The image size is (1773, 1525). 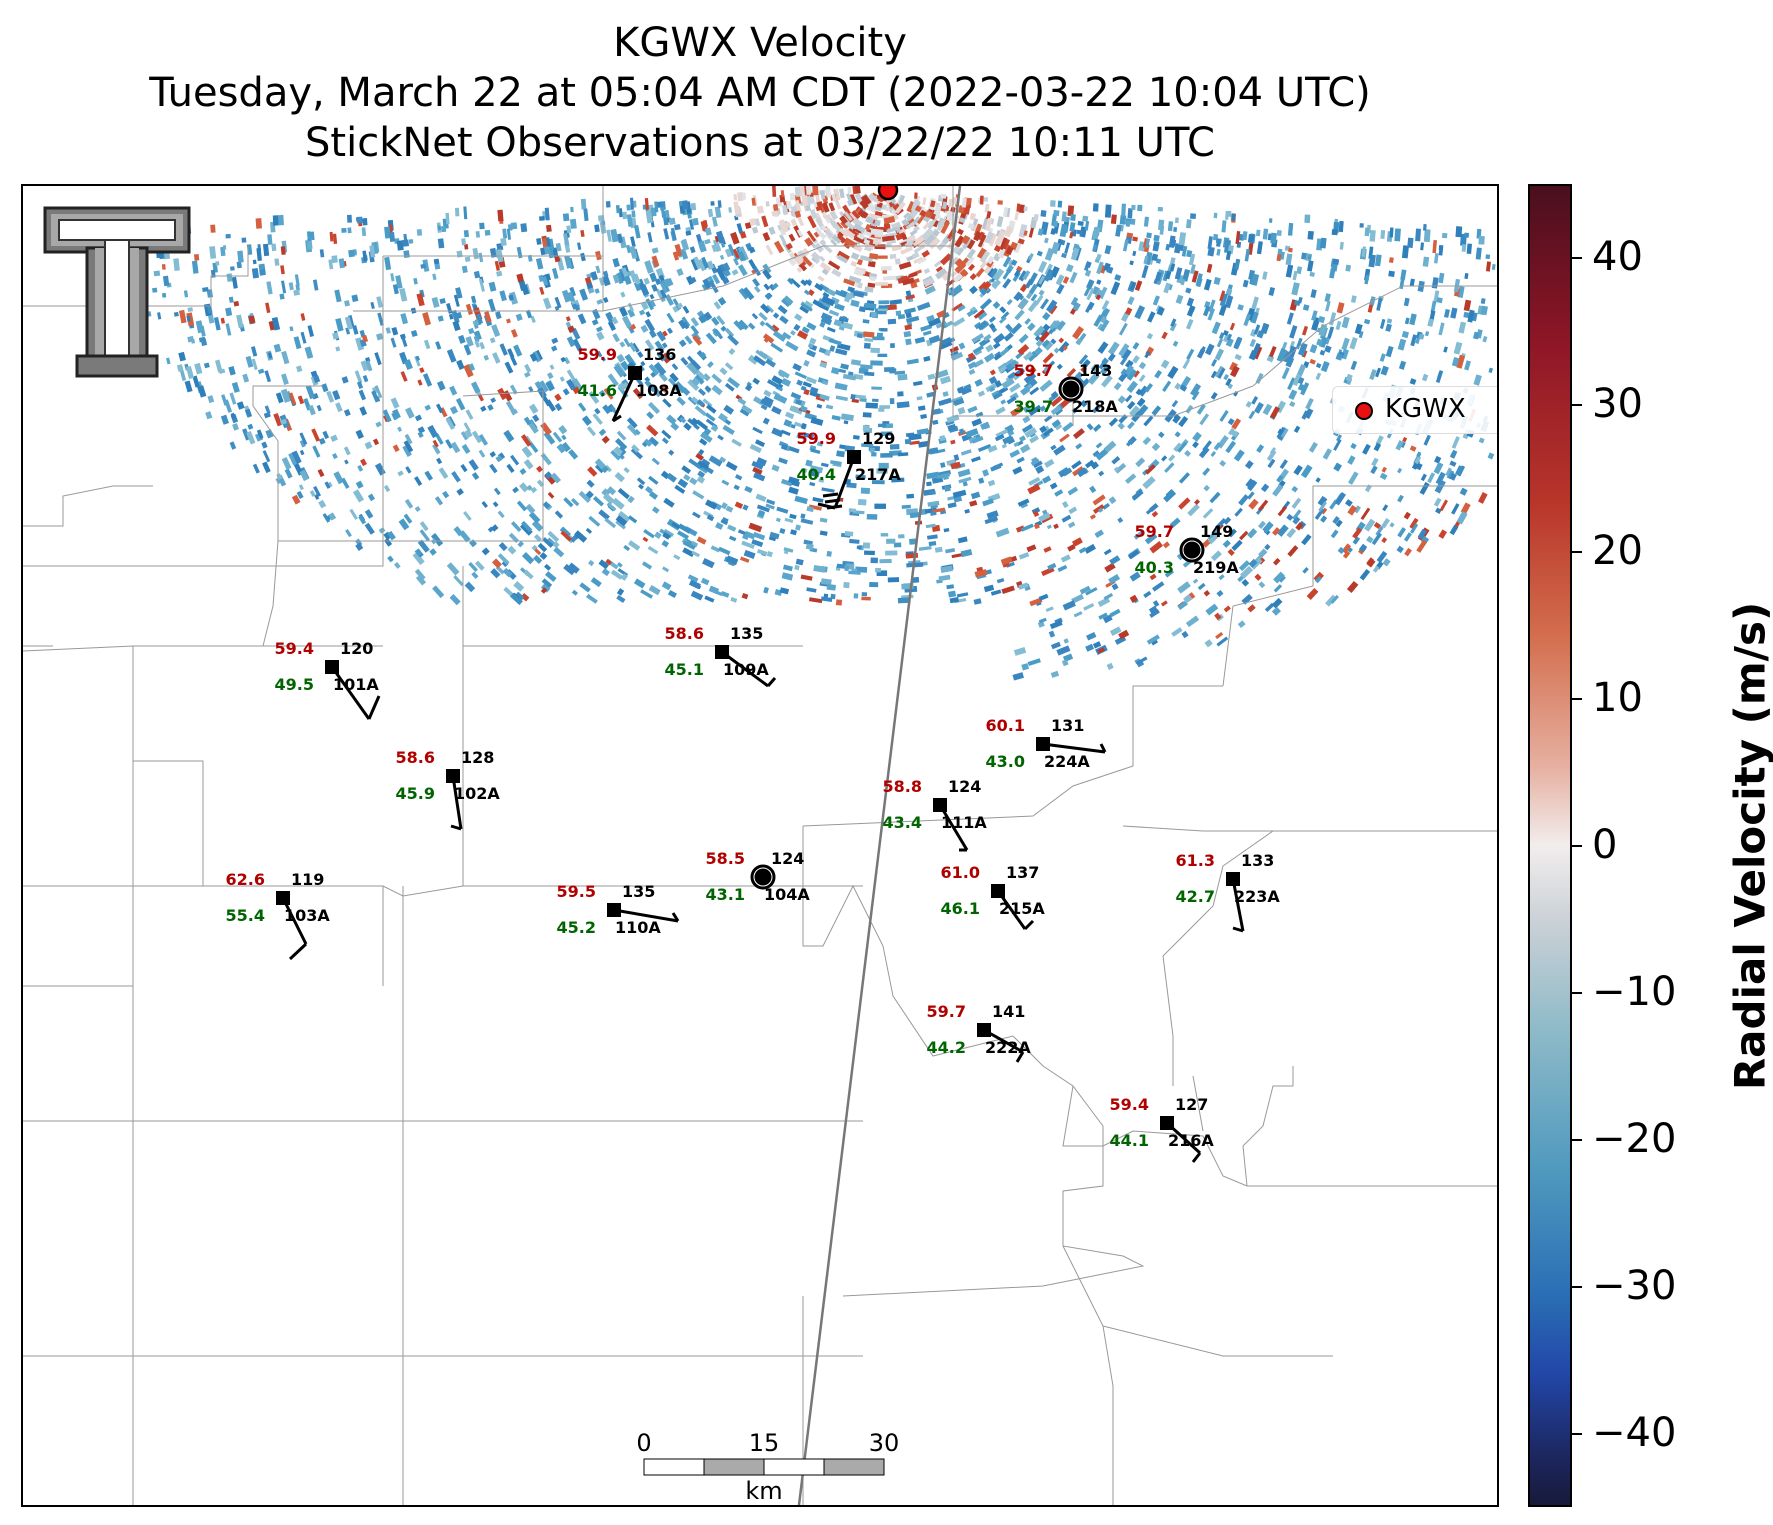 I want to click on scale-unit: km, so click(x=763, y=1491).